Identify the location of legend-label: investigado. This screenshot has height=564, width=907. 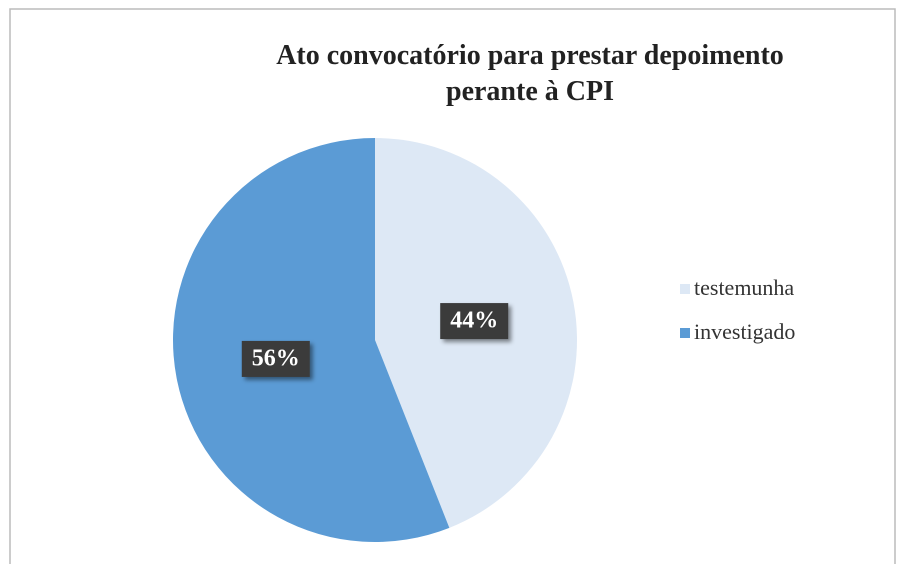
(744, 331).